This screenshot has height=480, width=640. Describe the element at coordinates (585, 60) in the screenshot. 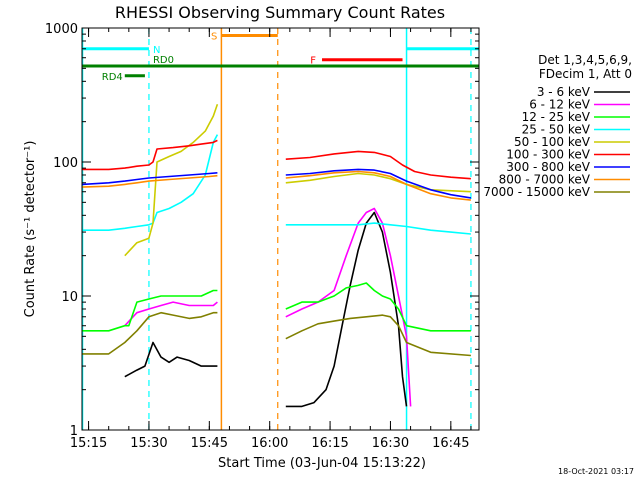

I see `legend-header-line-1: Det 1,3,4,5,6,9,` at that location.